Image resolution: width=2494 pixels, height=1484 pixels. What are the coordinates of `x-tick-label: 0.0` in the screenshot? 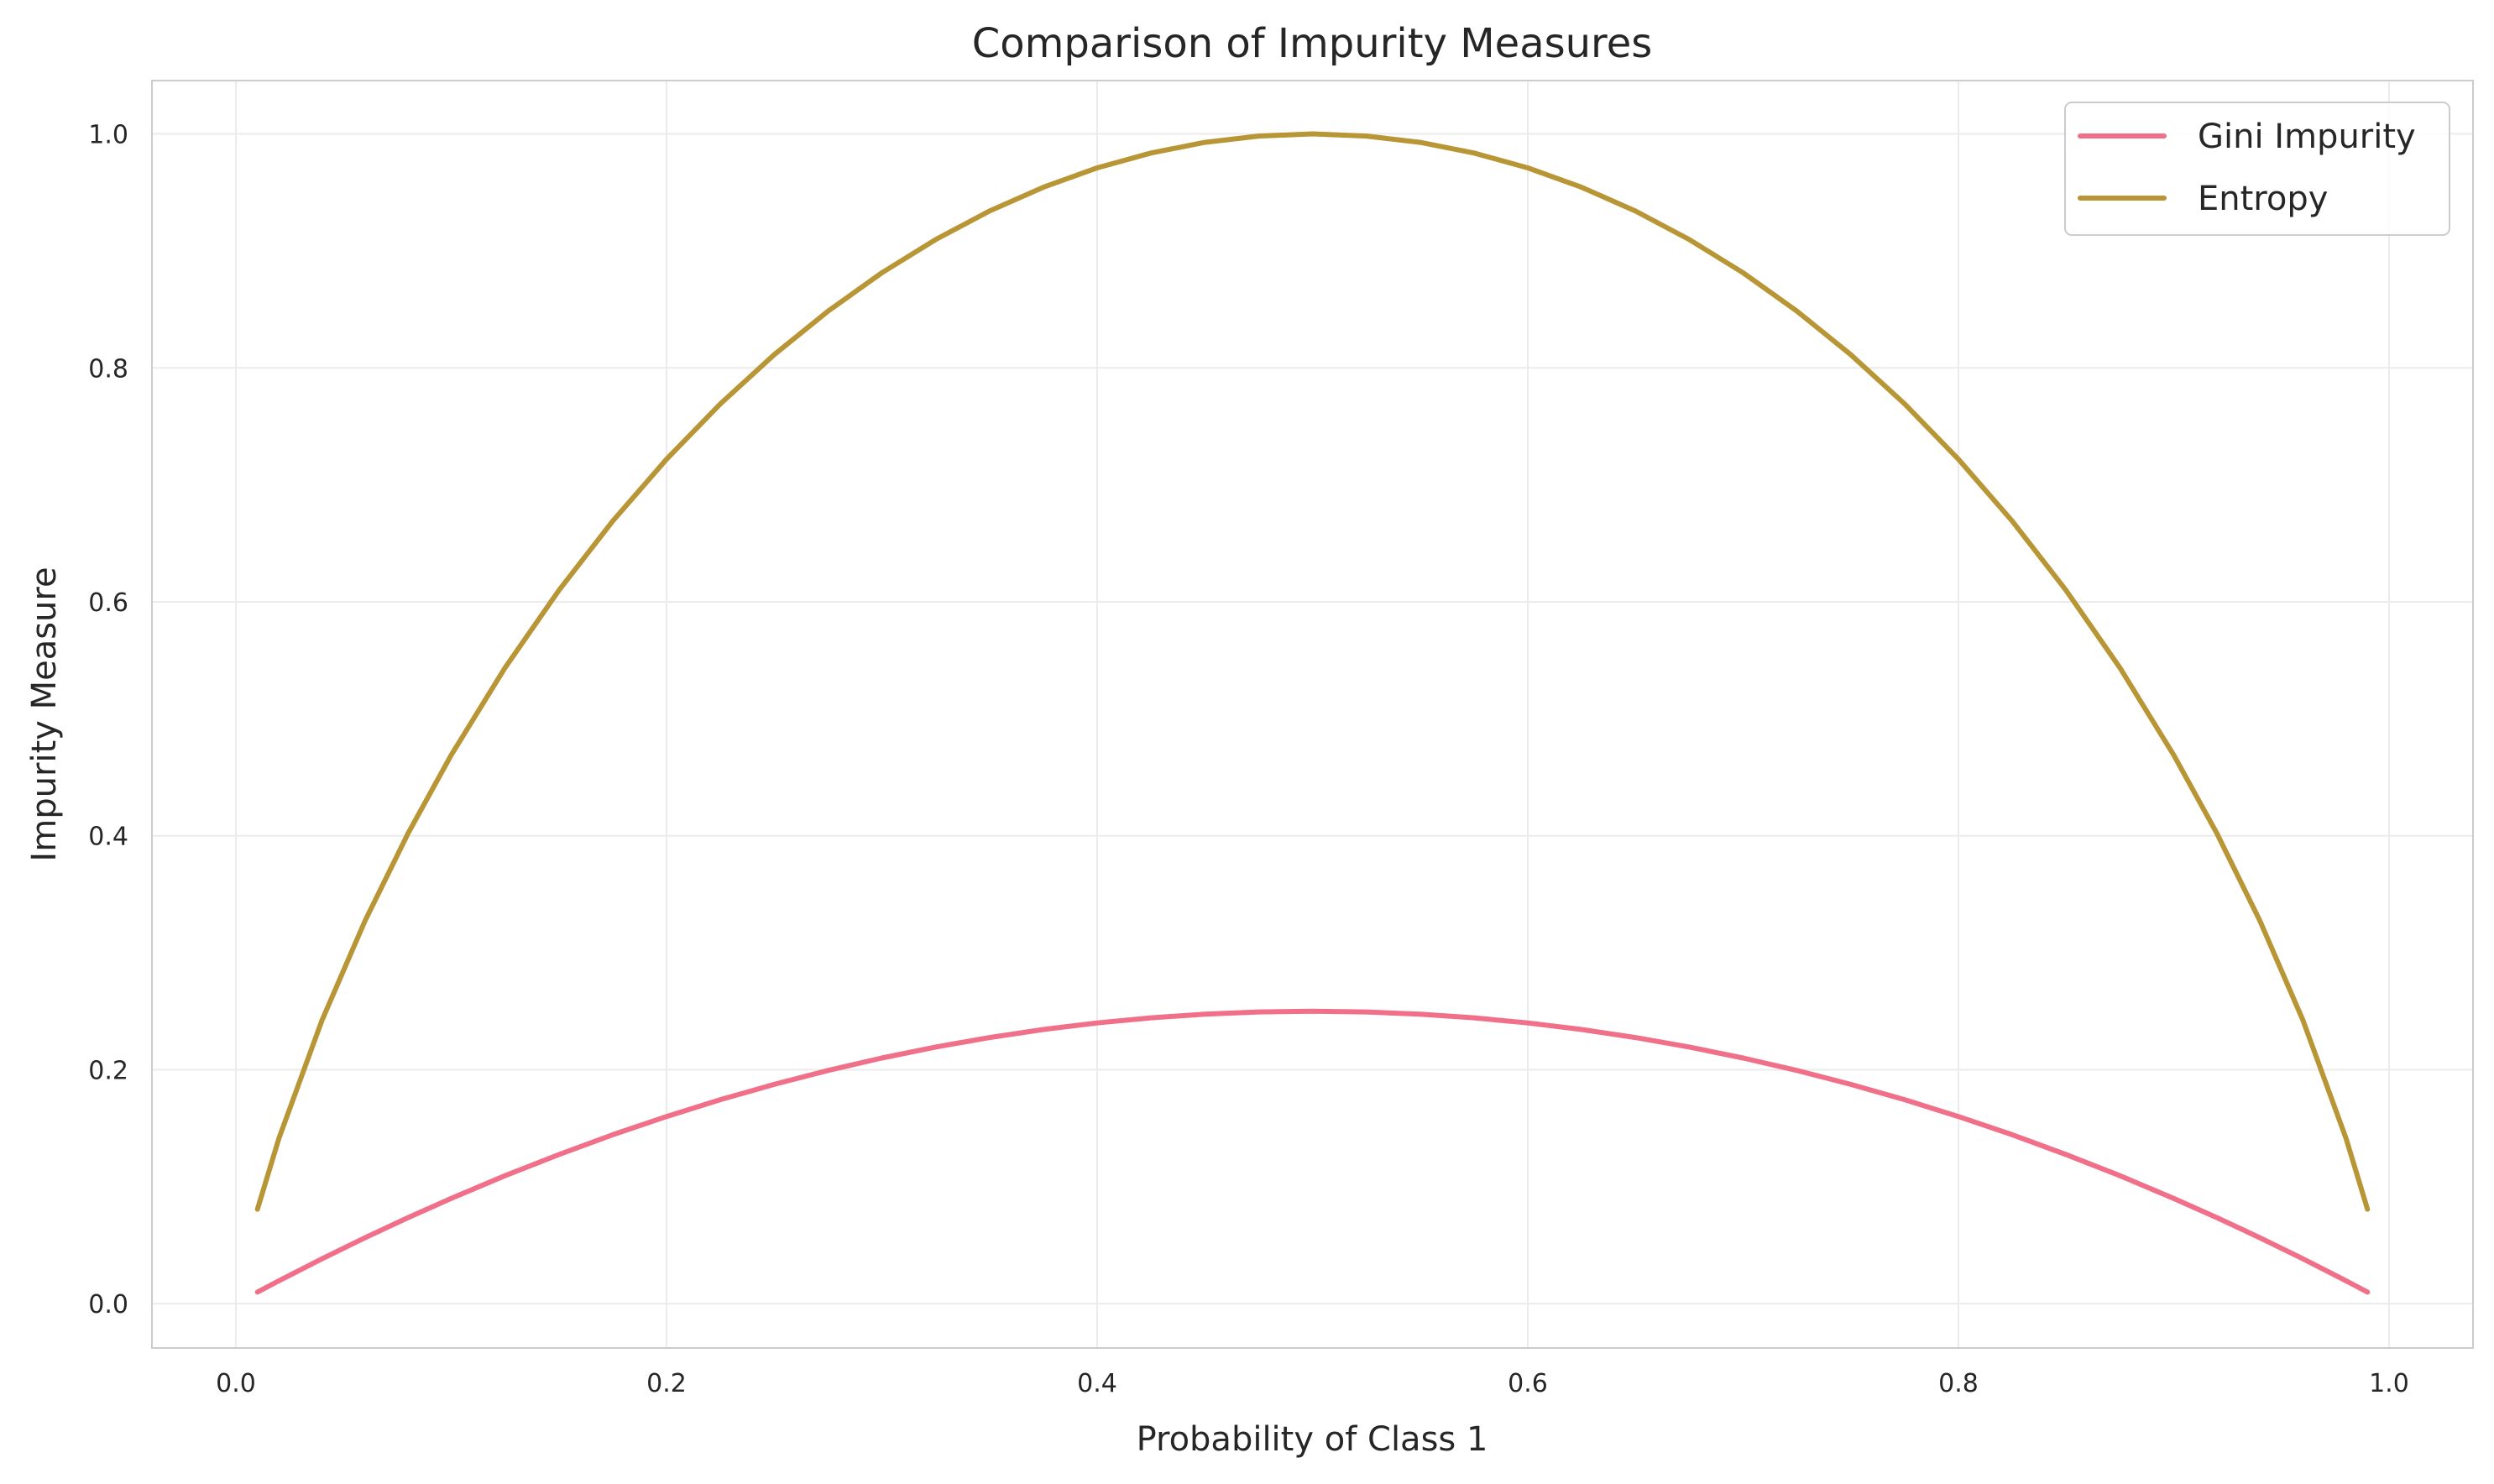 It's located at (236, 1383).